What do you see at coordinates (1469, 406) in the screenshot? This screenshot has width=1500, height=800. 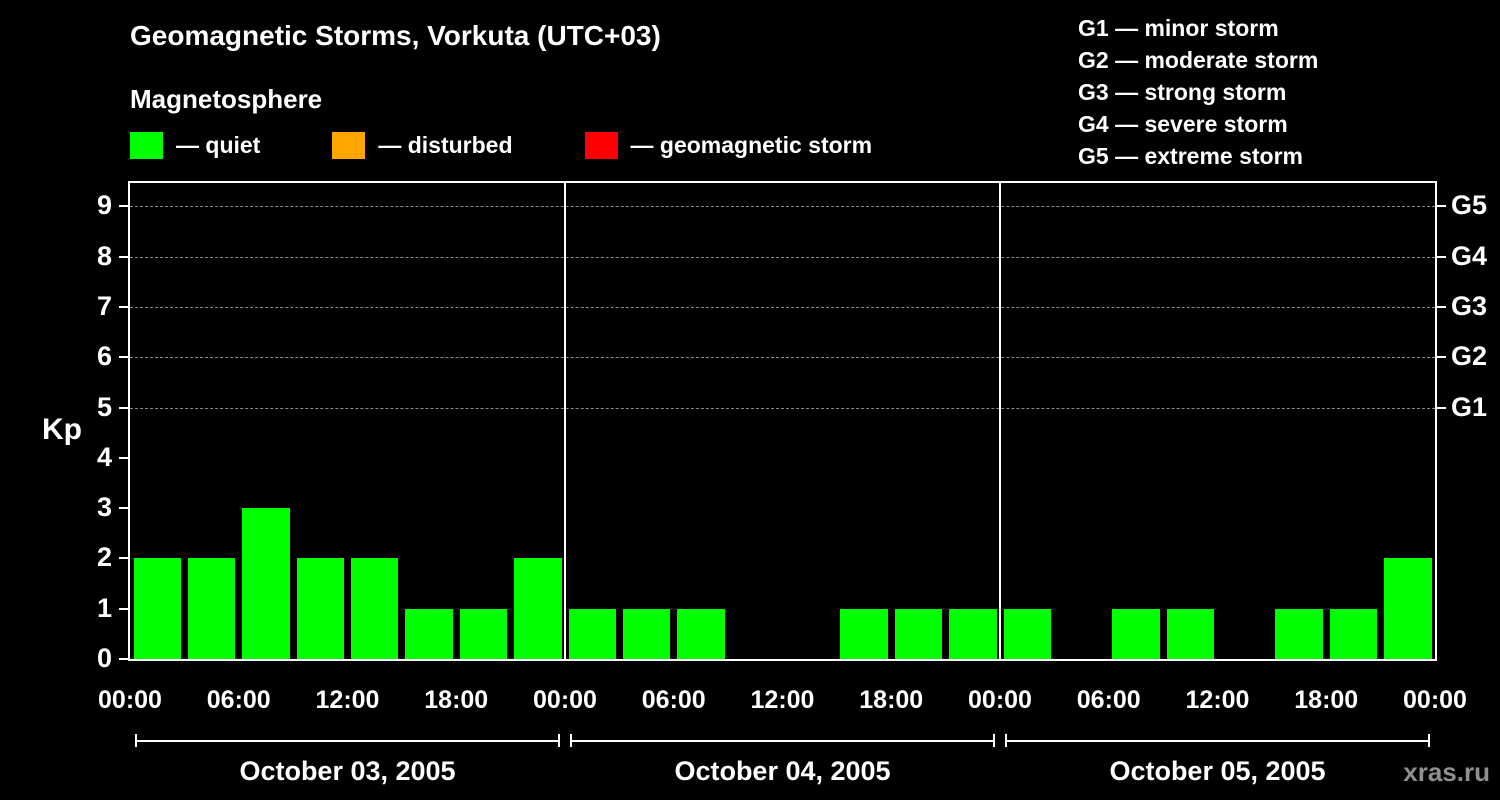 I see `g-axis-label: G1` at bounding box center [1469, 406].